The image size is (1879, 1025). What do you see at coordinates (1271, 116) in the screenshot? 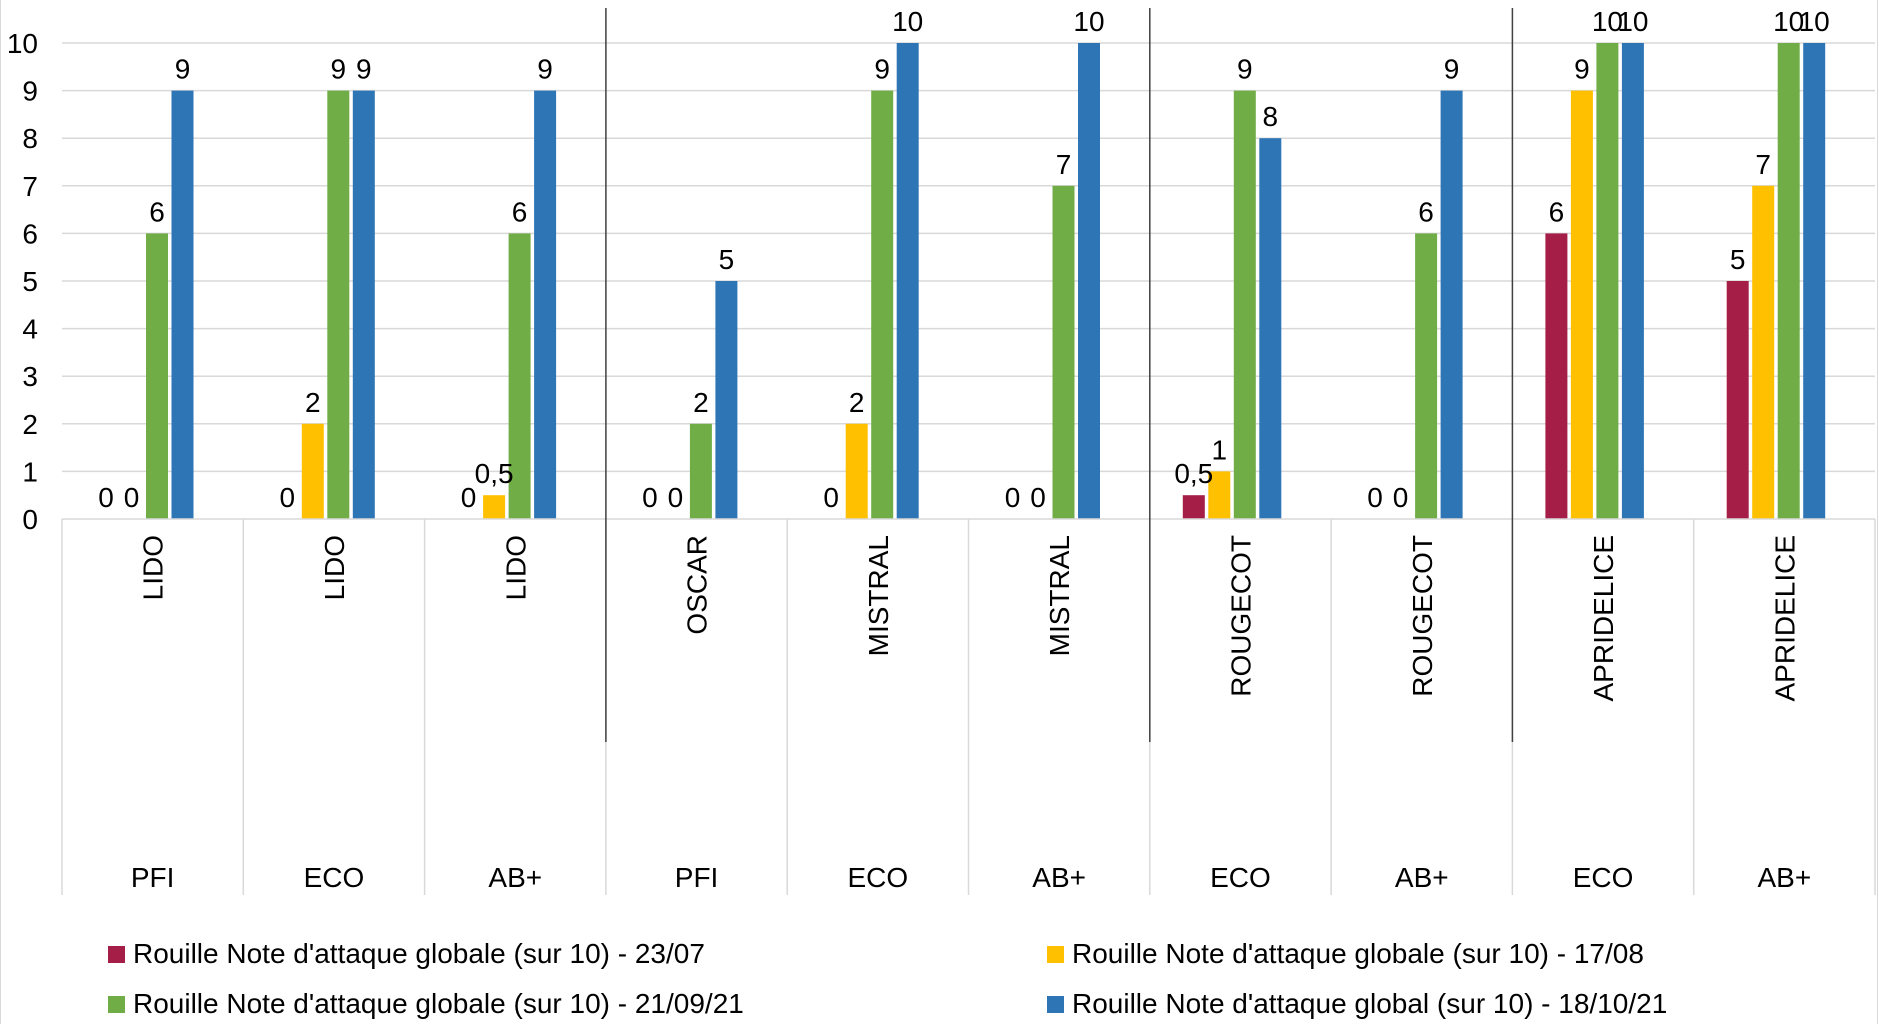
I see `data-label: 8` at bounding box center [1271, 116].